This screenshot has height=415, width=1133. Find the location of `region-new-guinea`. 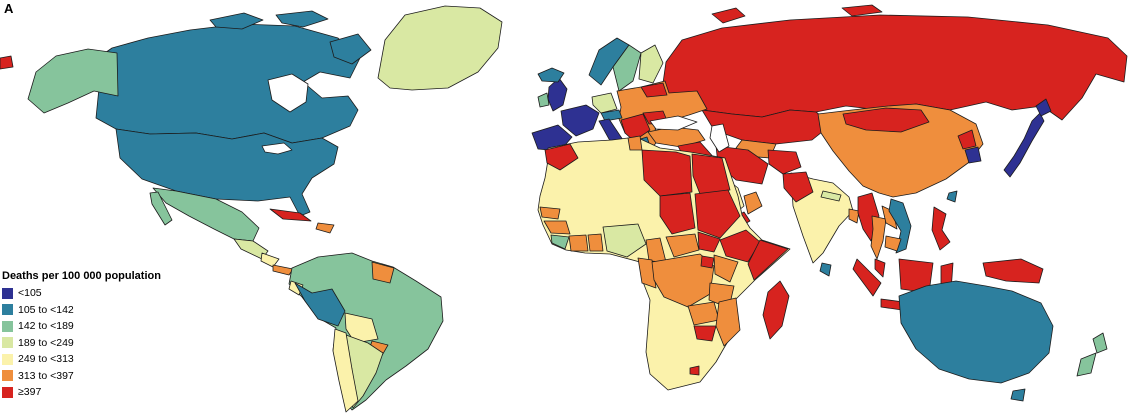

region-new-guinea is located at coordinates (1013, 271).